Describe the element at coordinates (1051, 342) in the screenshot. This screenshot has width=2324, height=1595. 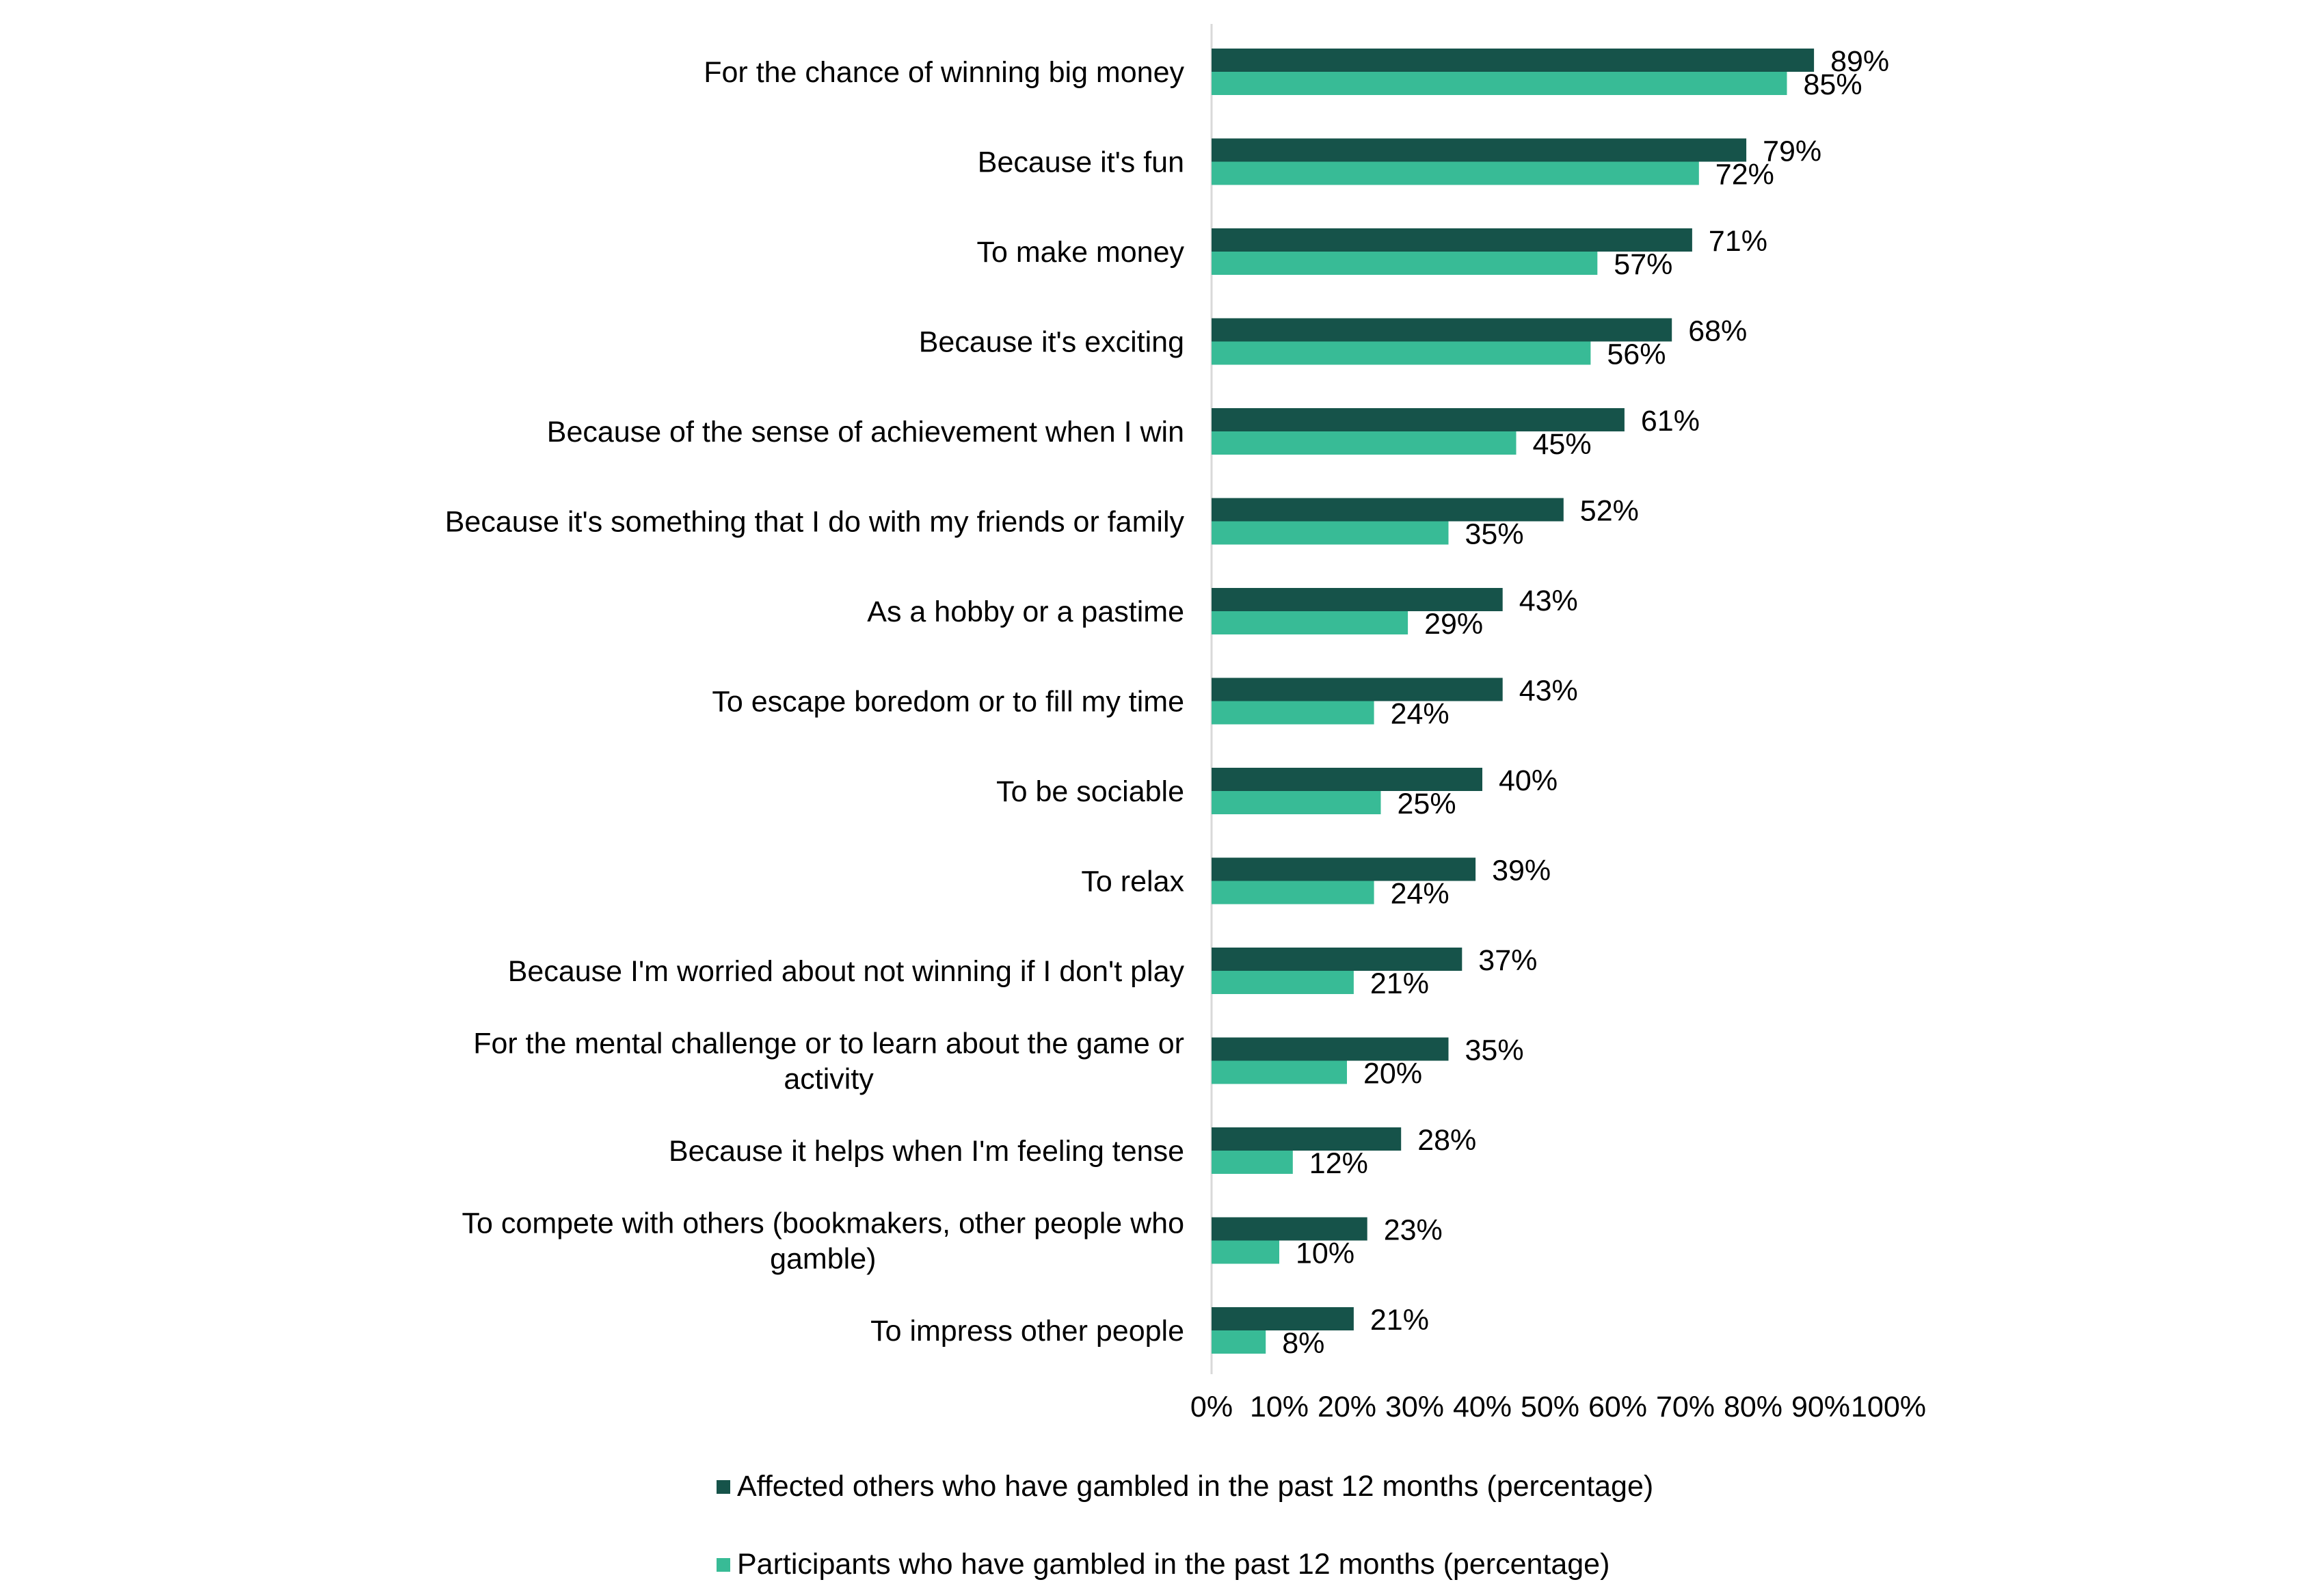
I see `category-label: Because it's exciting` at that location.